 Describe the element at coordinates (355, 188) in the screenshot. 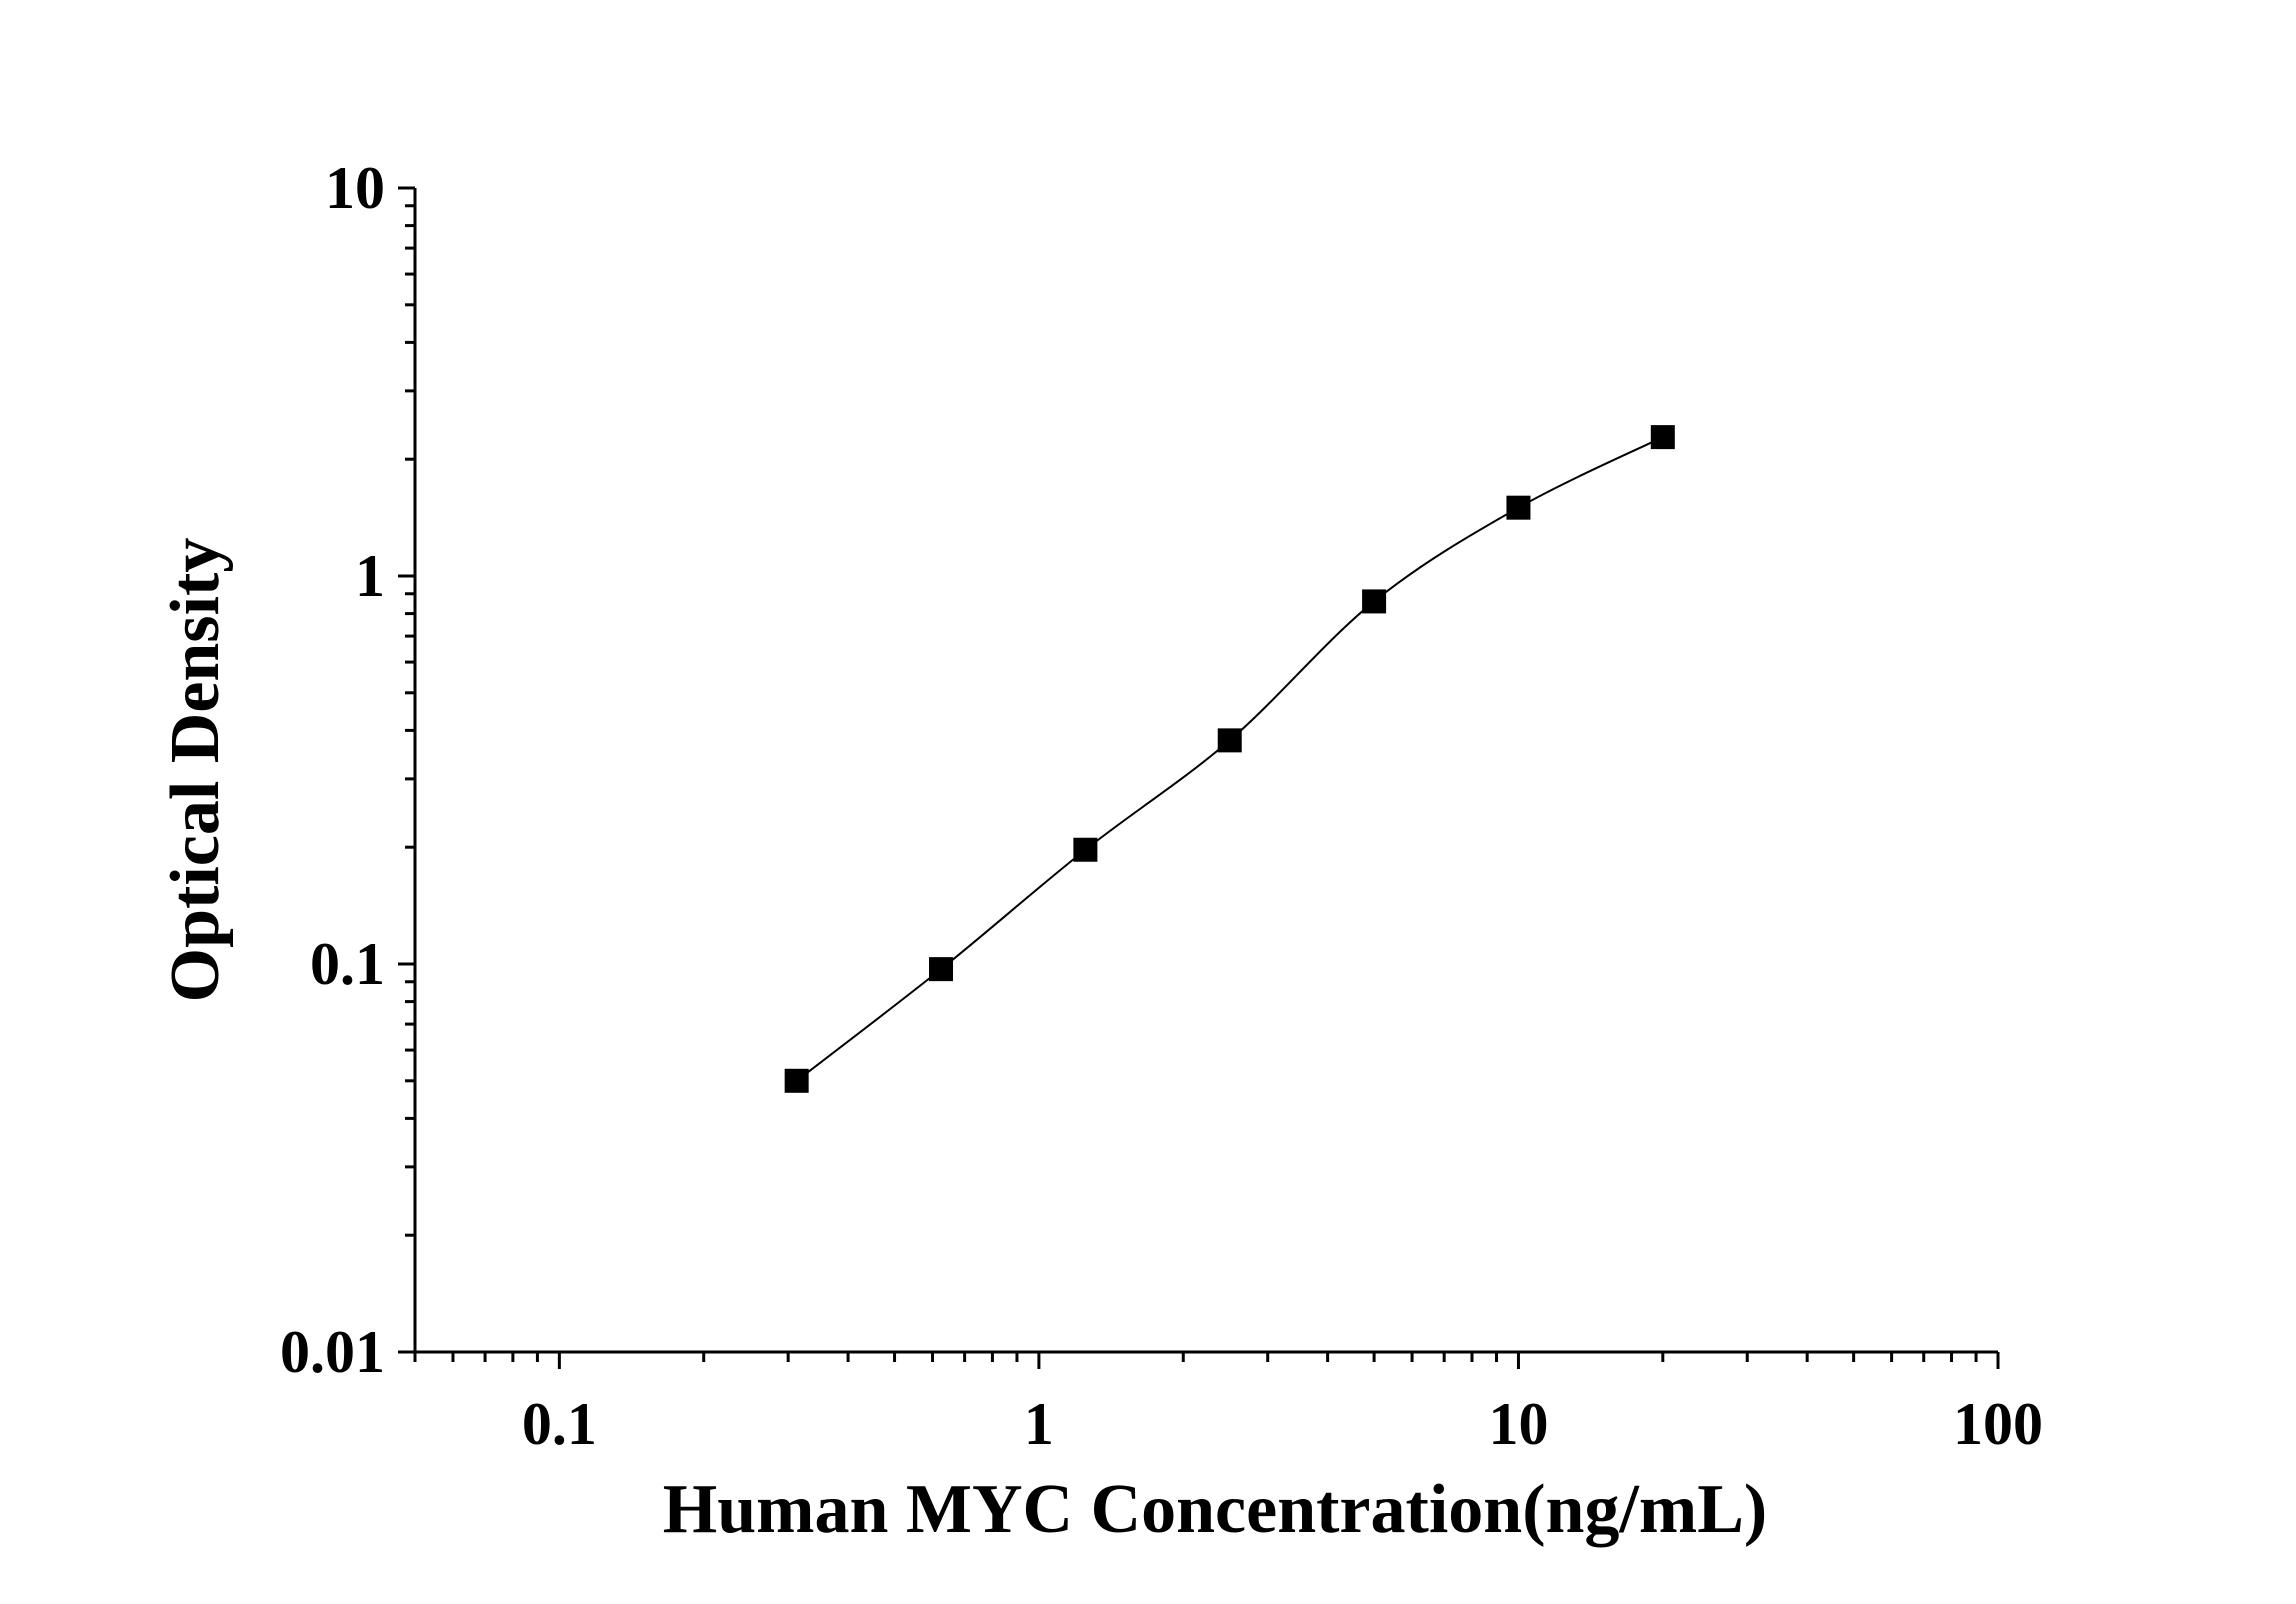

I see `y-tick-label: 10` at that location.